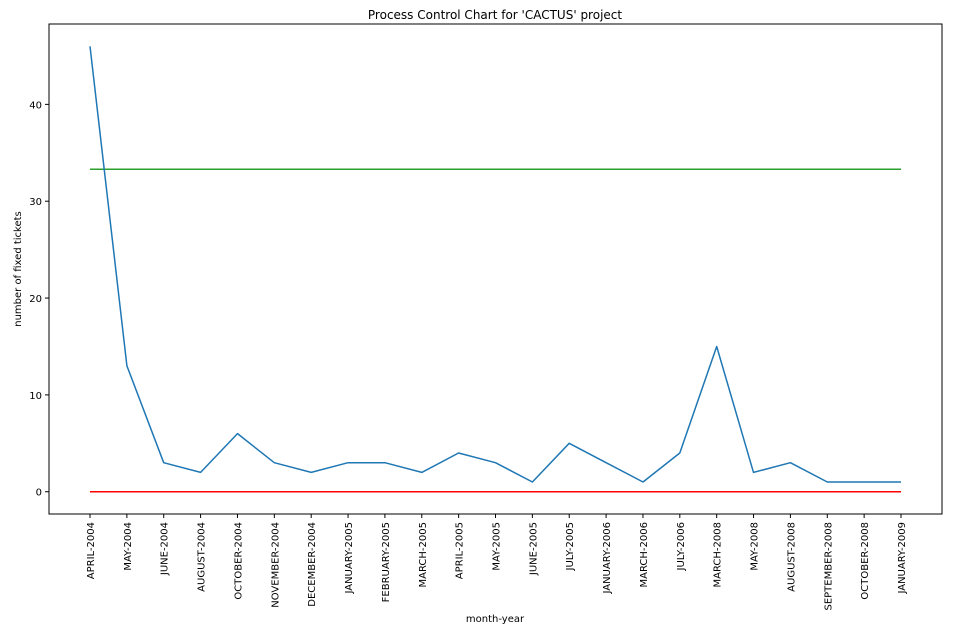 The width and height of the screenshot is (962, 629). What do you see at coordinates (165, 549) in the screenshot?
I see `x-tick-label: JUNE-2004` at bounding box center [165, 549].